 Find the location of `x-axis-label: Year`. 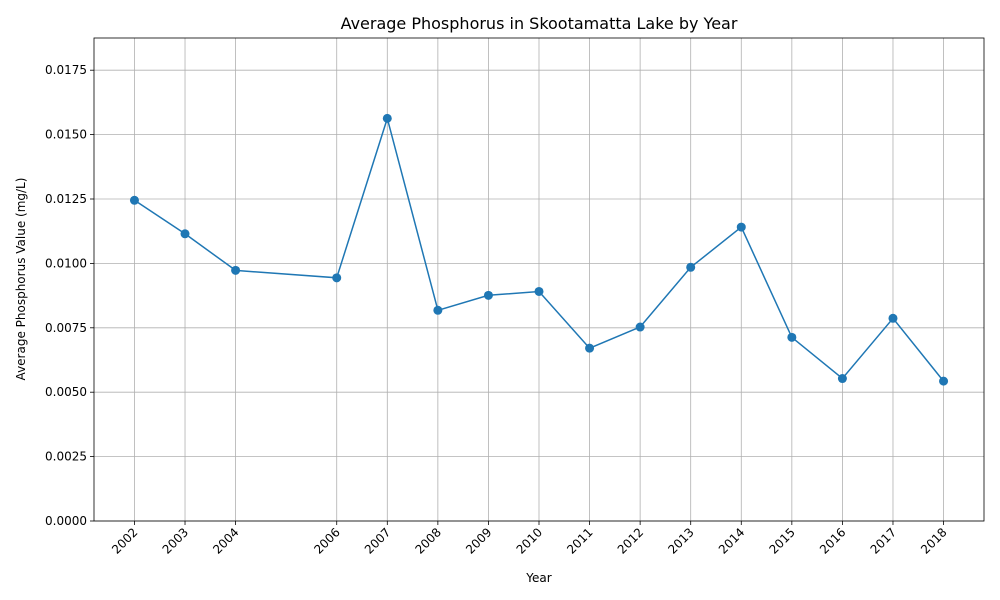

x-axis-label: Year is located at coordinates (538, 578).